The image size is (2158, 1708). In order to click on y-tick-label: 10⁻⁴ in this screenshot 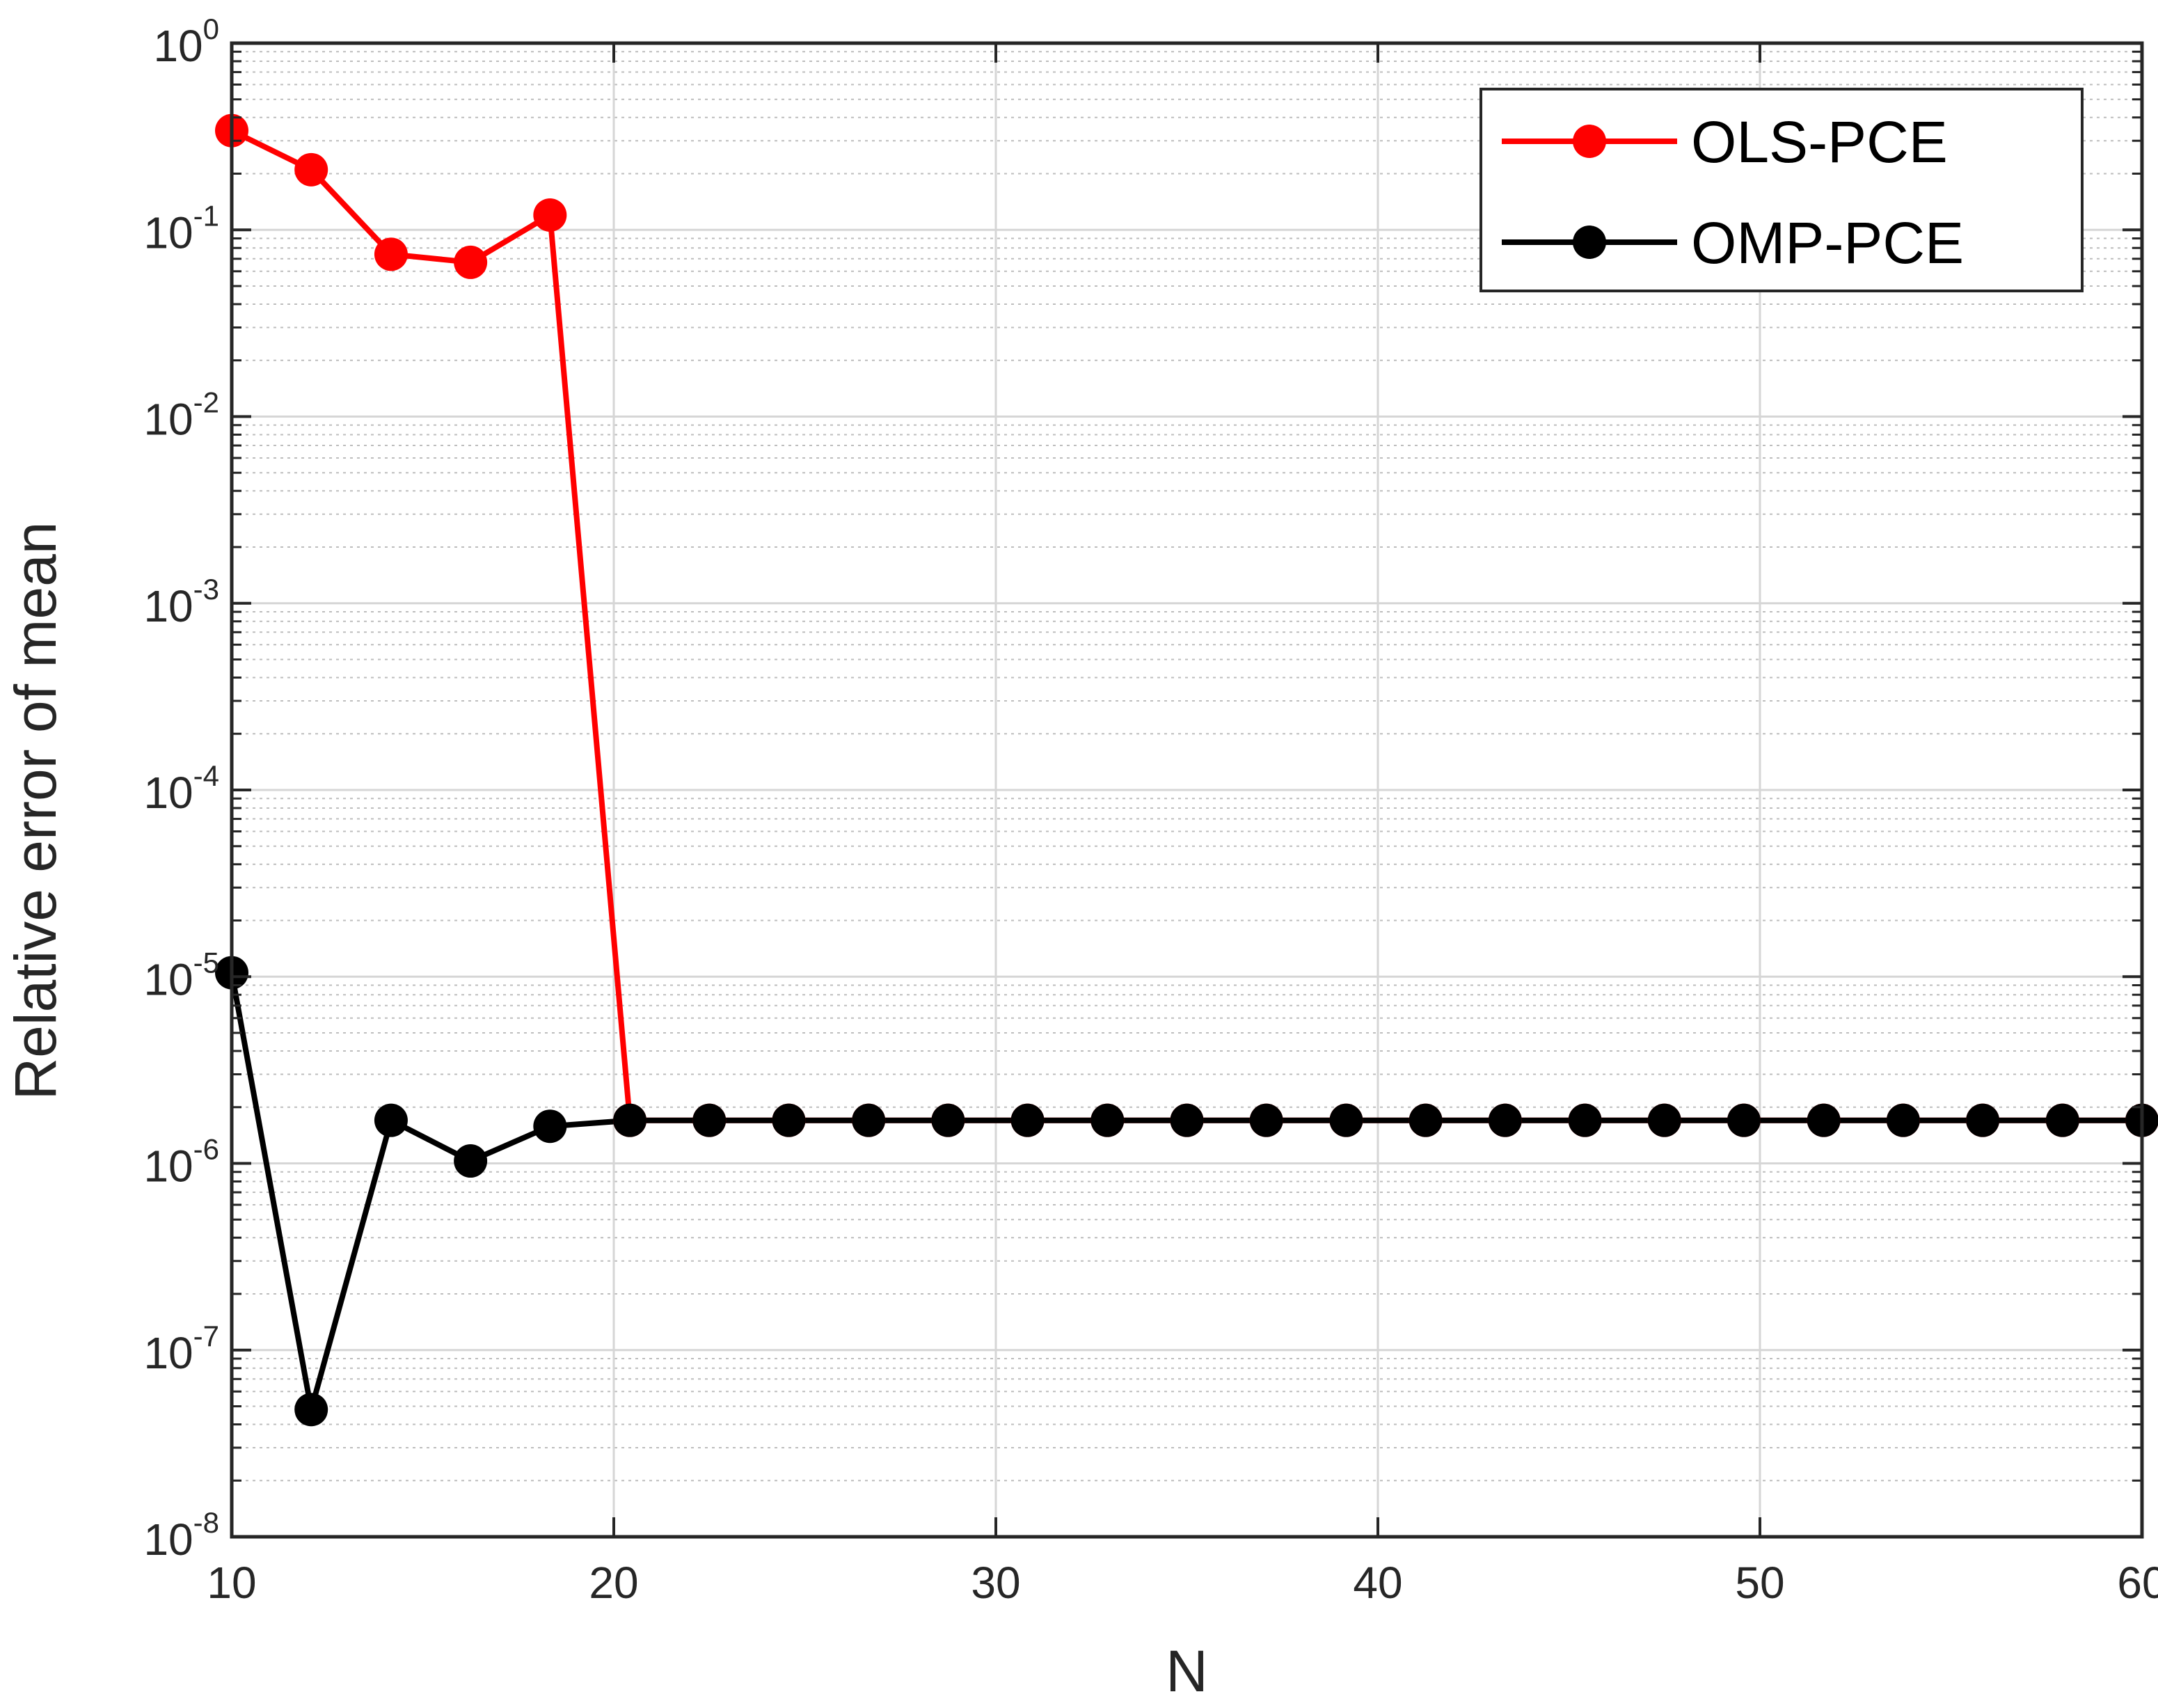, I will do `click(181, 788)`.